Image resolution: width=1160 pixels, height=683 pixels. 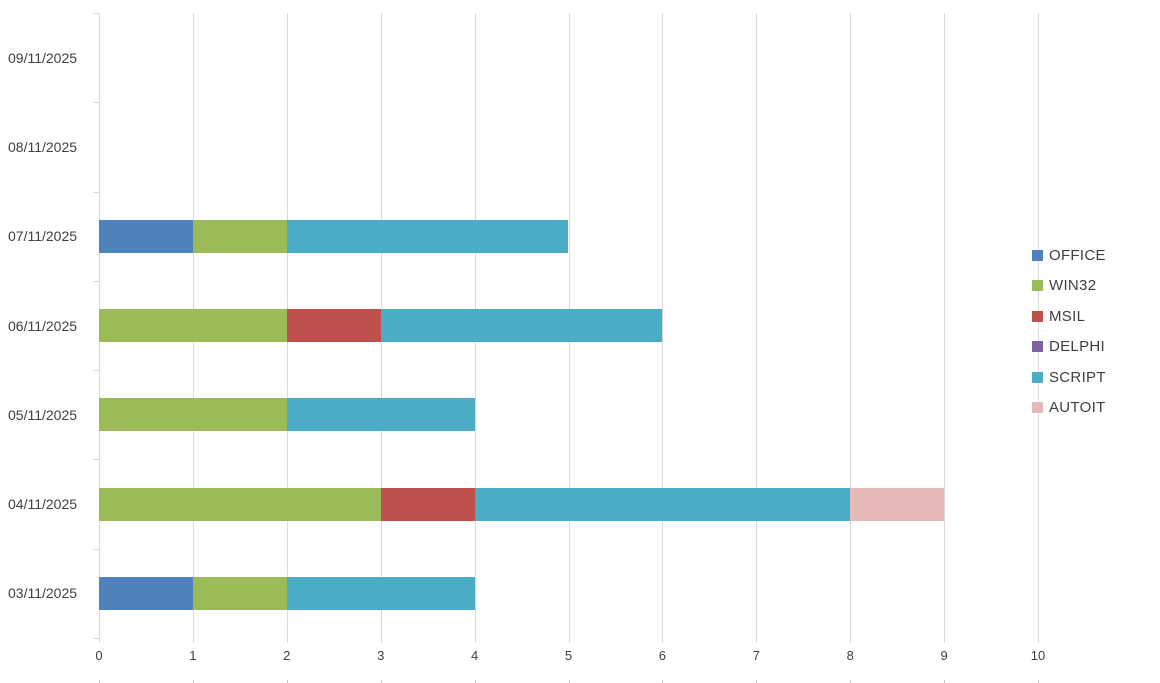 I want to click on gridline-x6, so click(x=663, y=325).